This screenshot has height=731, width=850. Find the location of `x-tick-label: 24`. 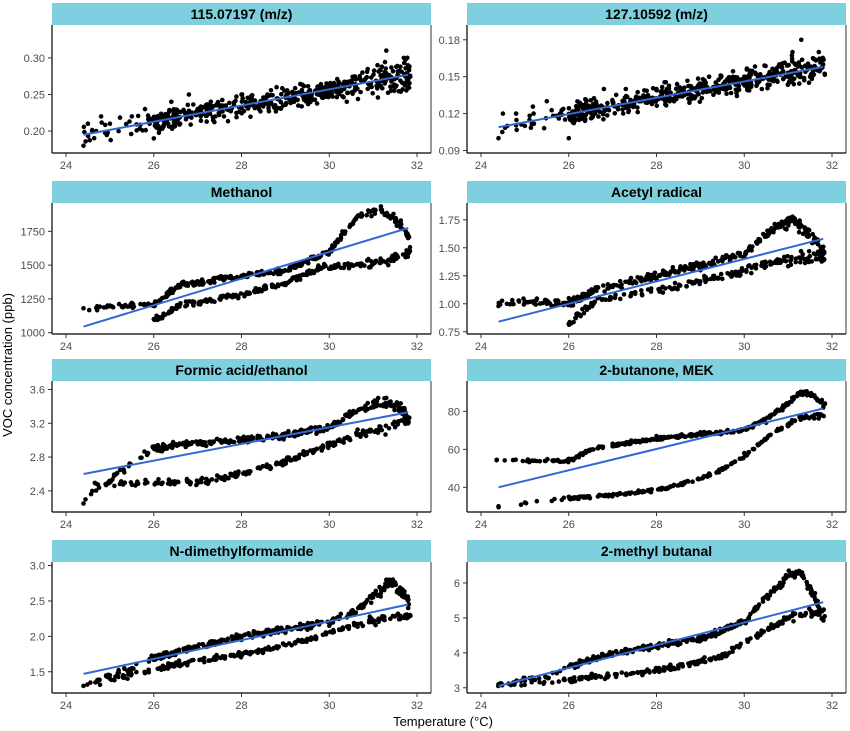

x-tick-label: 24 is located at coordinates (481, 347).